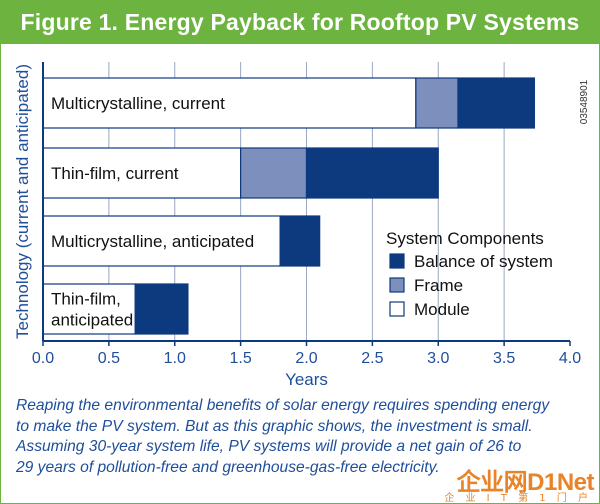 The image size is (600, 504). Describe the element at coordinates (483, 261) in the screenshot. I see `legend-entry: Balance of system` at that location.